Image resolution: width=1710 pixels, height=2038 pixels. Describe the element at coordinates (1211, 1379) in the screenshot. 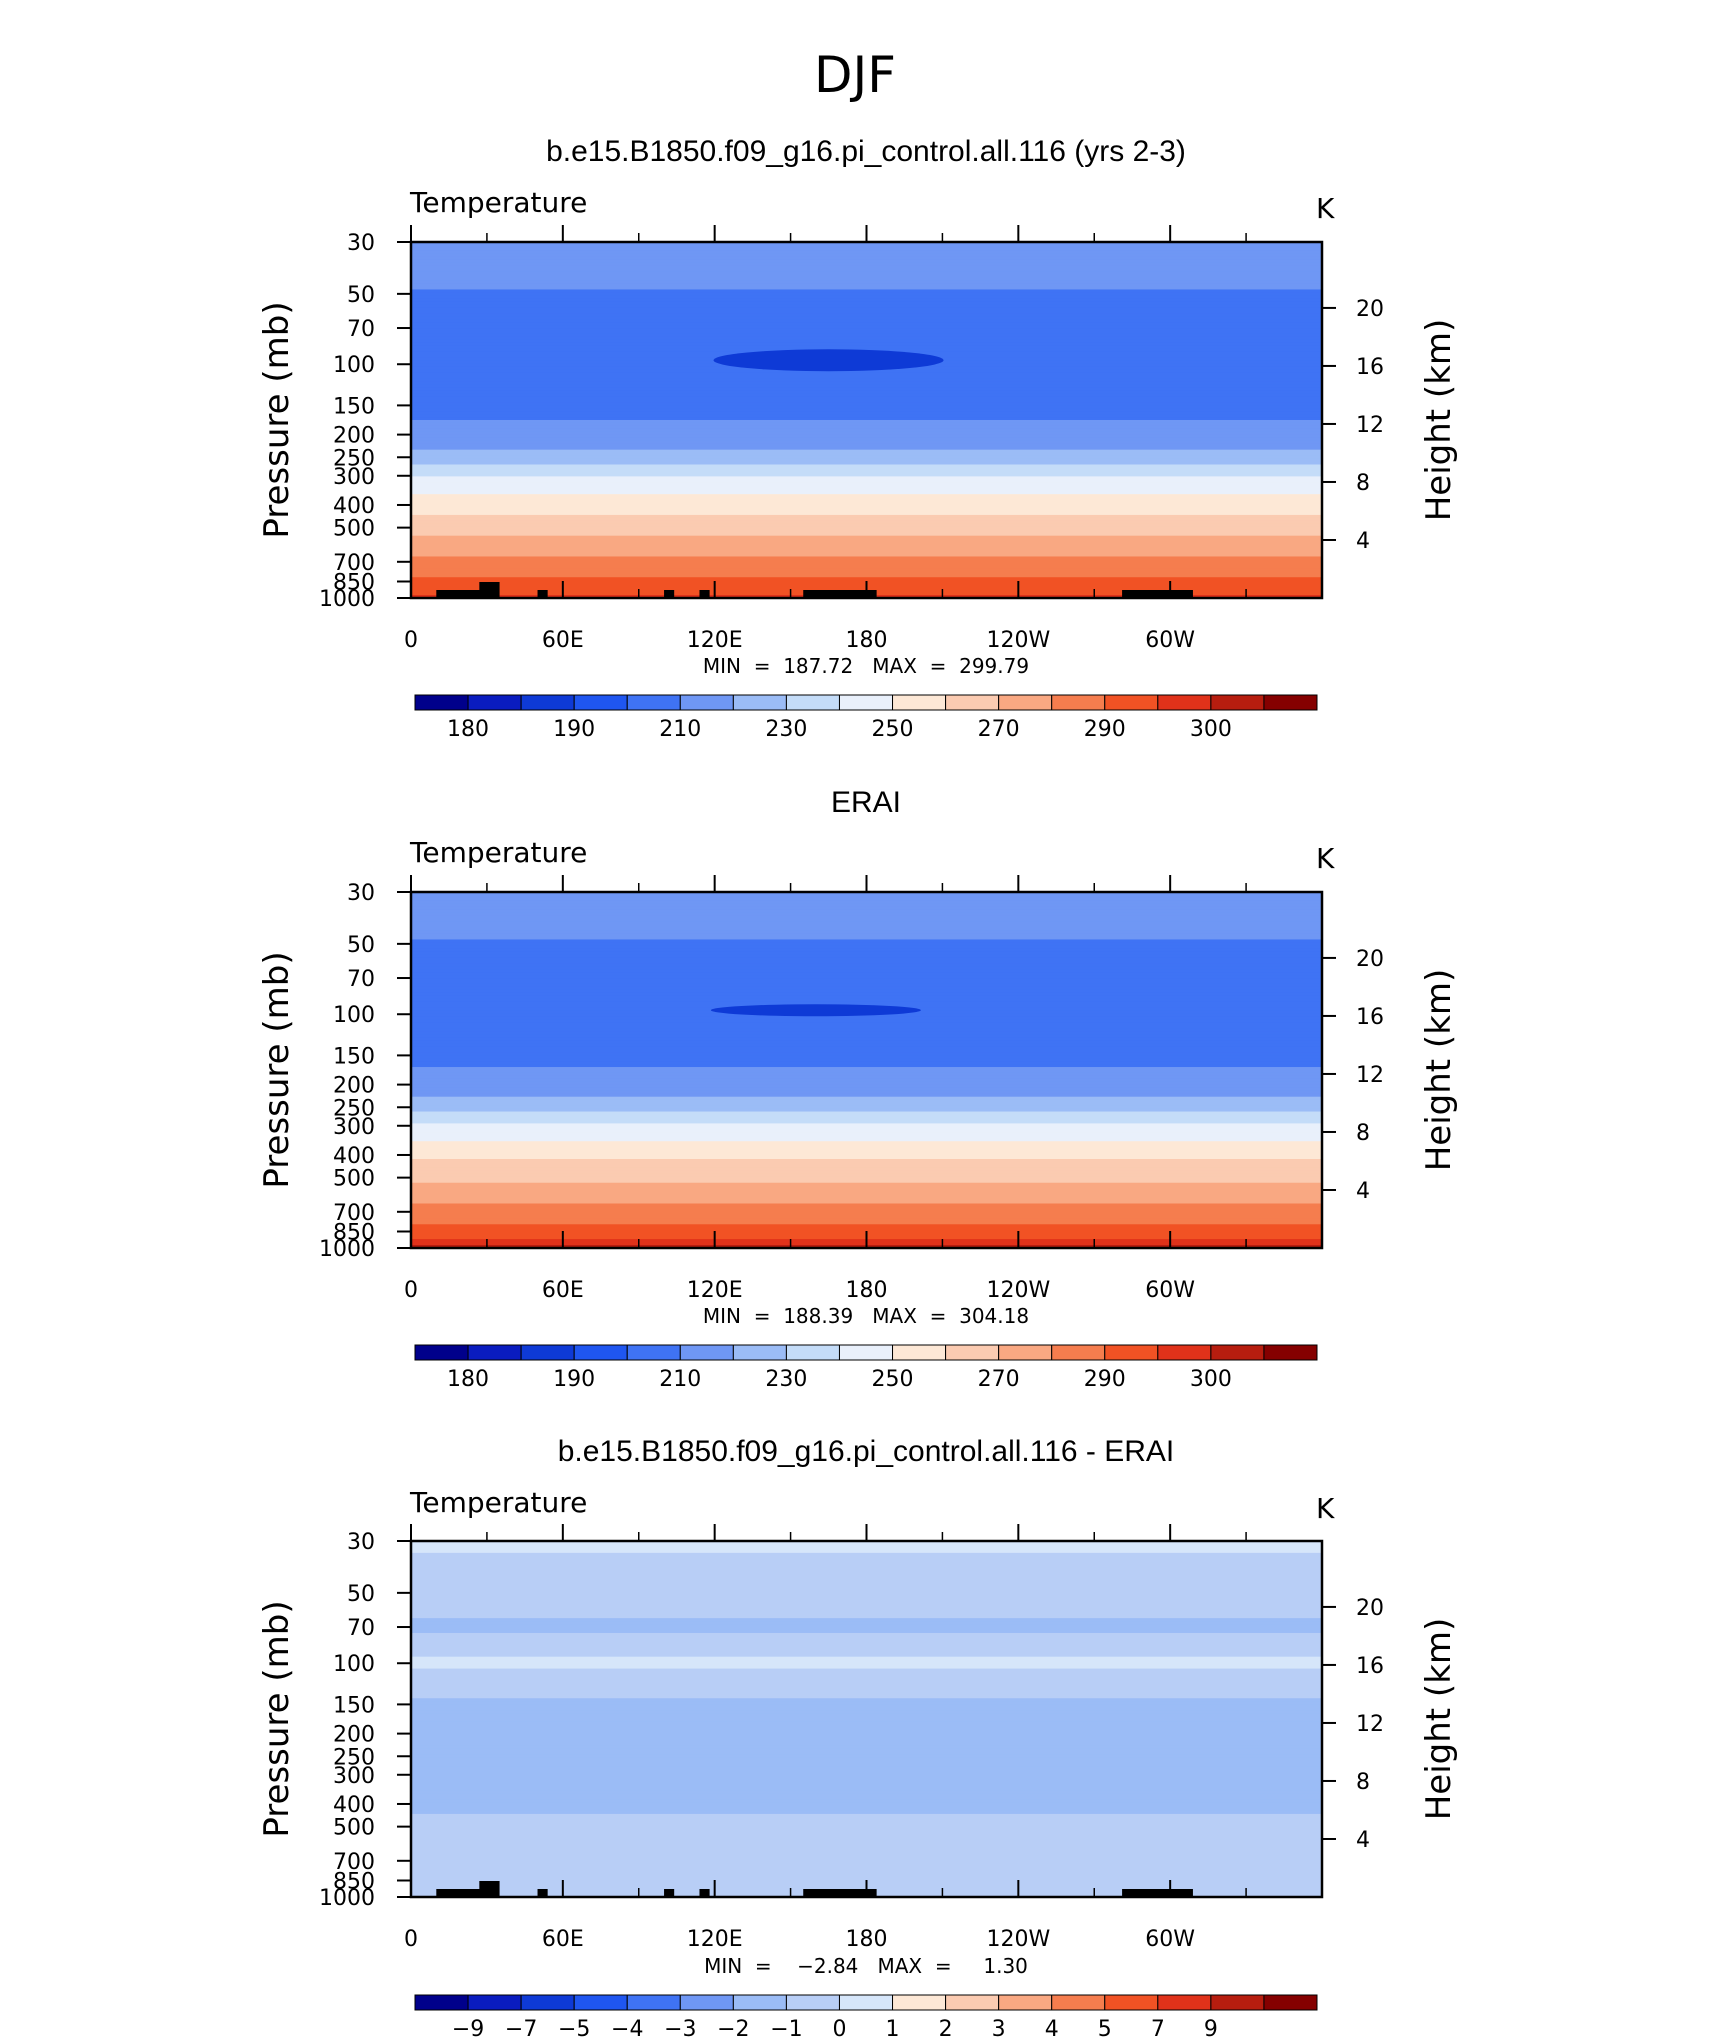

I see `colorbar-label: 300` at that location.